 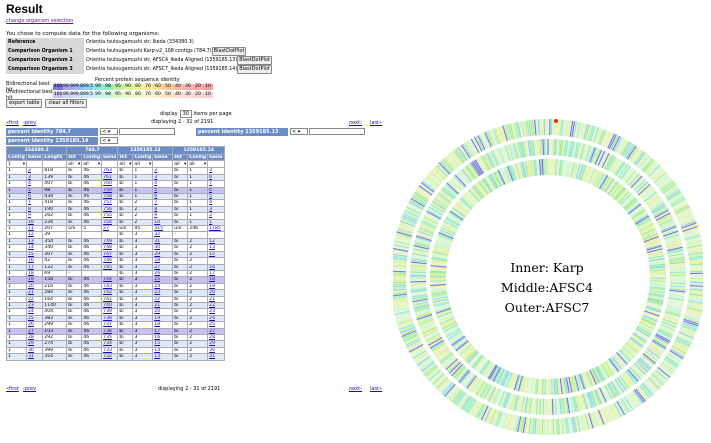 I want to click on last-page-link: last», so click(x=376, y=123).